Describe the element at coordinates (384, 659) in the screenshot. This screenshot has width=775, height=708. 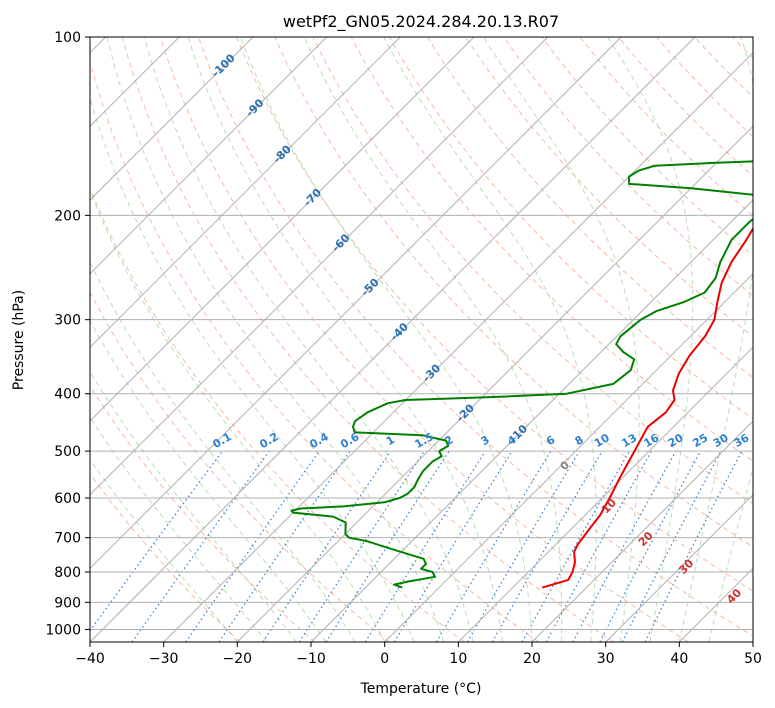
I see `x-tick-label: 0` at that location.